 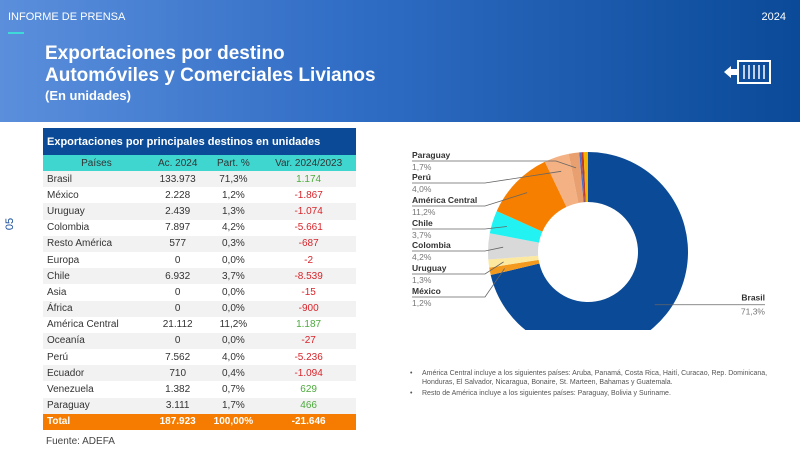 I want to click on cell-share: 1,3%, so click(x=233, y=211).